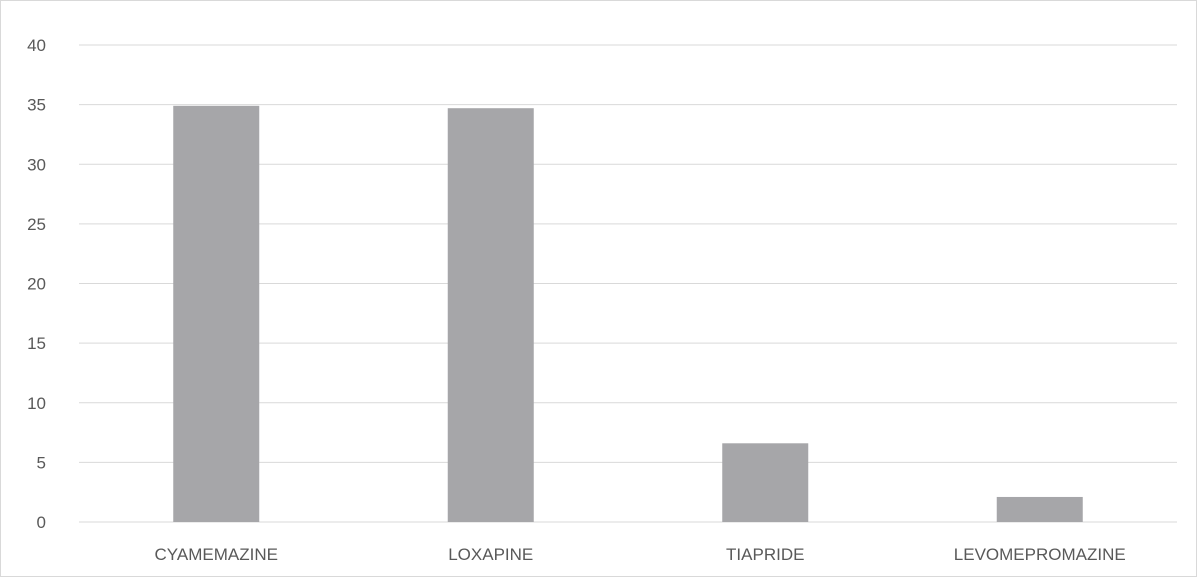 The image size is (1197, 577). I want to click on bar-tiapride, so click(765, 482).